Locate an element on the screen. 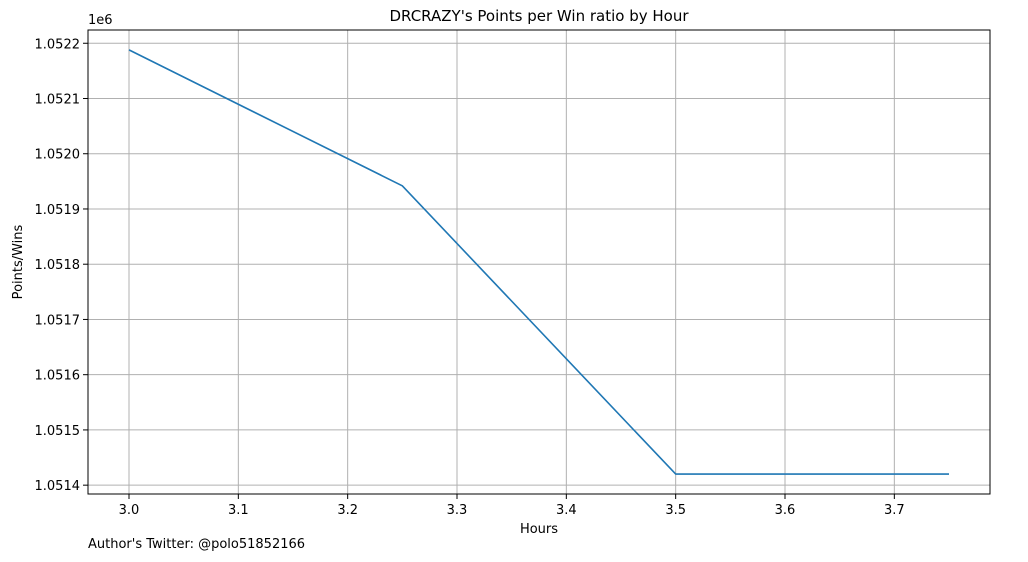 Image resolution: width=1028 pixels, height=562 pixels. x-tick-label: 3.2 is located at coordinates (347, 510).